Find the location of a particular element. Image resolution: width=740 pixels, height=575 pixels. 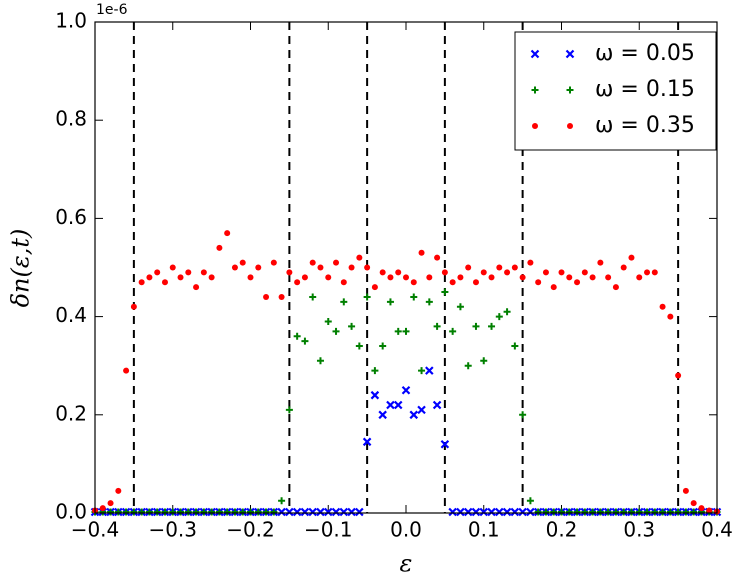

x-tick-label: −0.1 is located at coordinates (328, 530).